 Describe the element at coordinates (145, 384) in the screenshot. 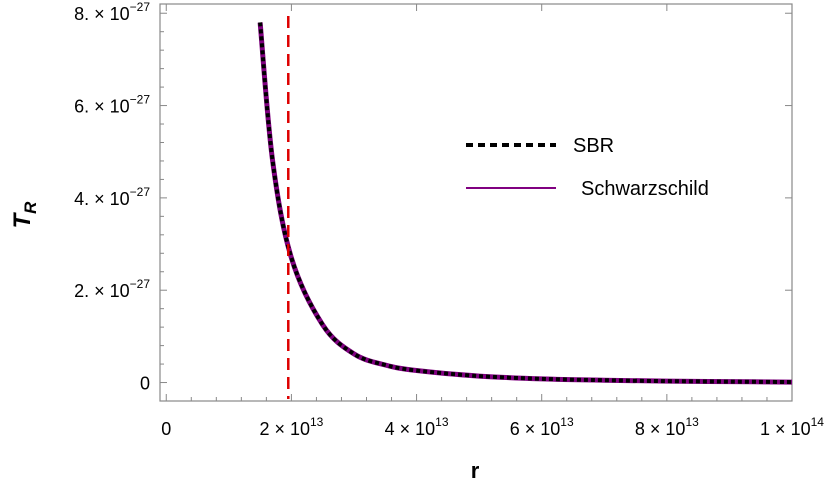

I see `y-tick-label: 0` at that location.